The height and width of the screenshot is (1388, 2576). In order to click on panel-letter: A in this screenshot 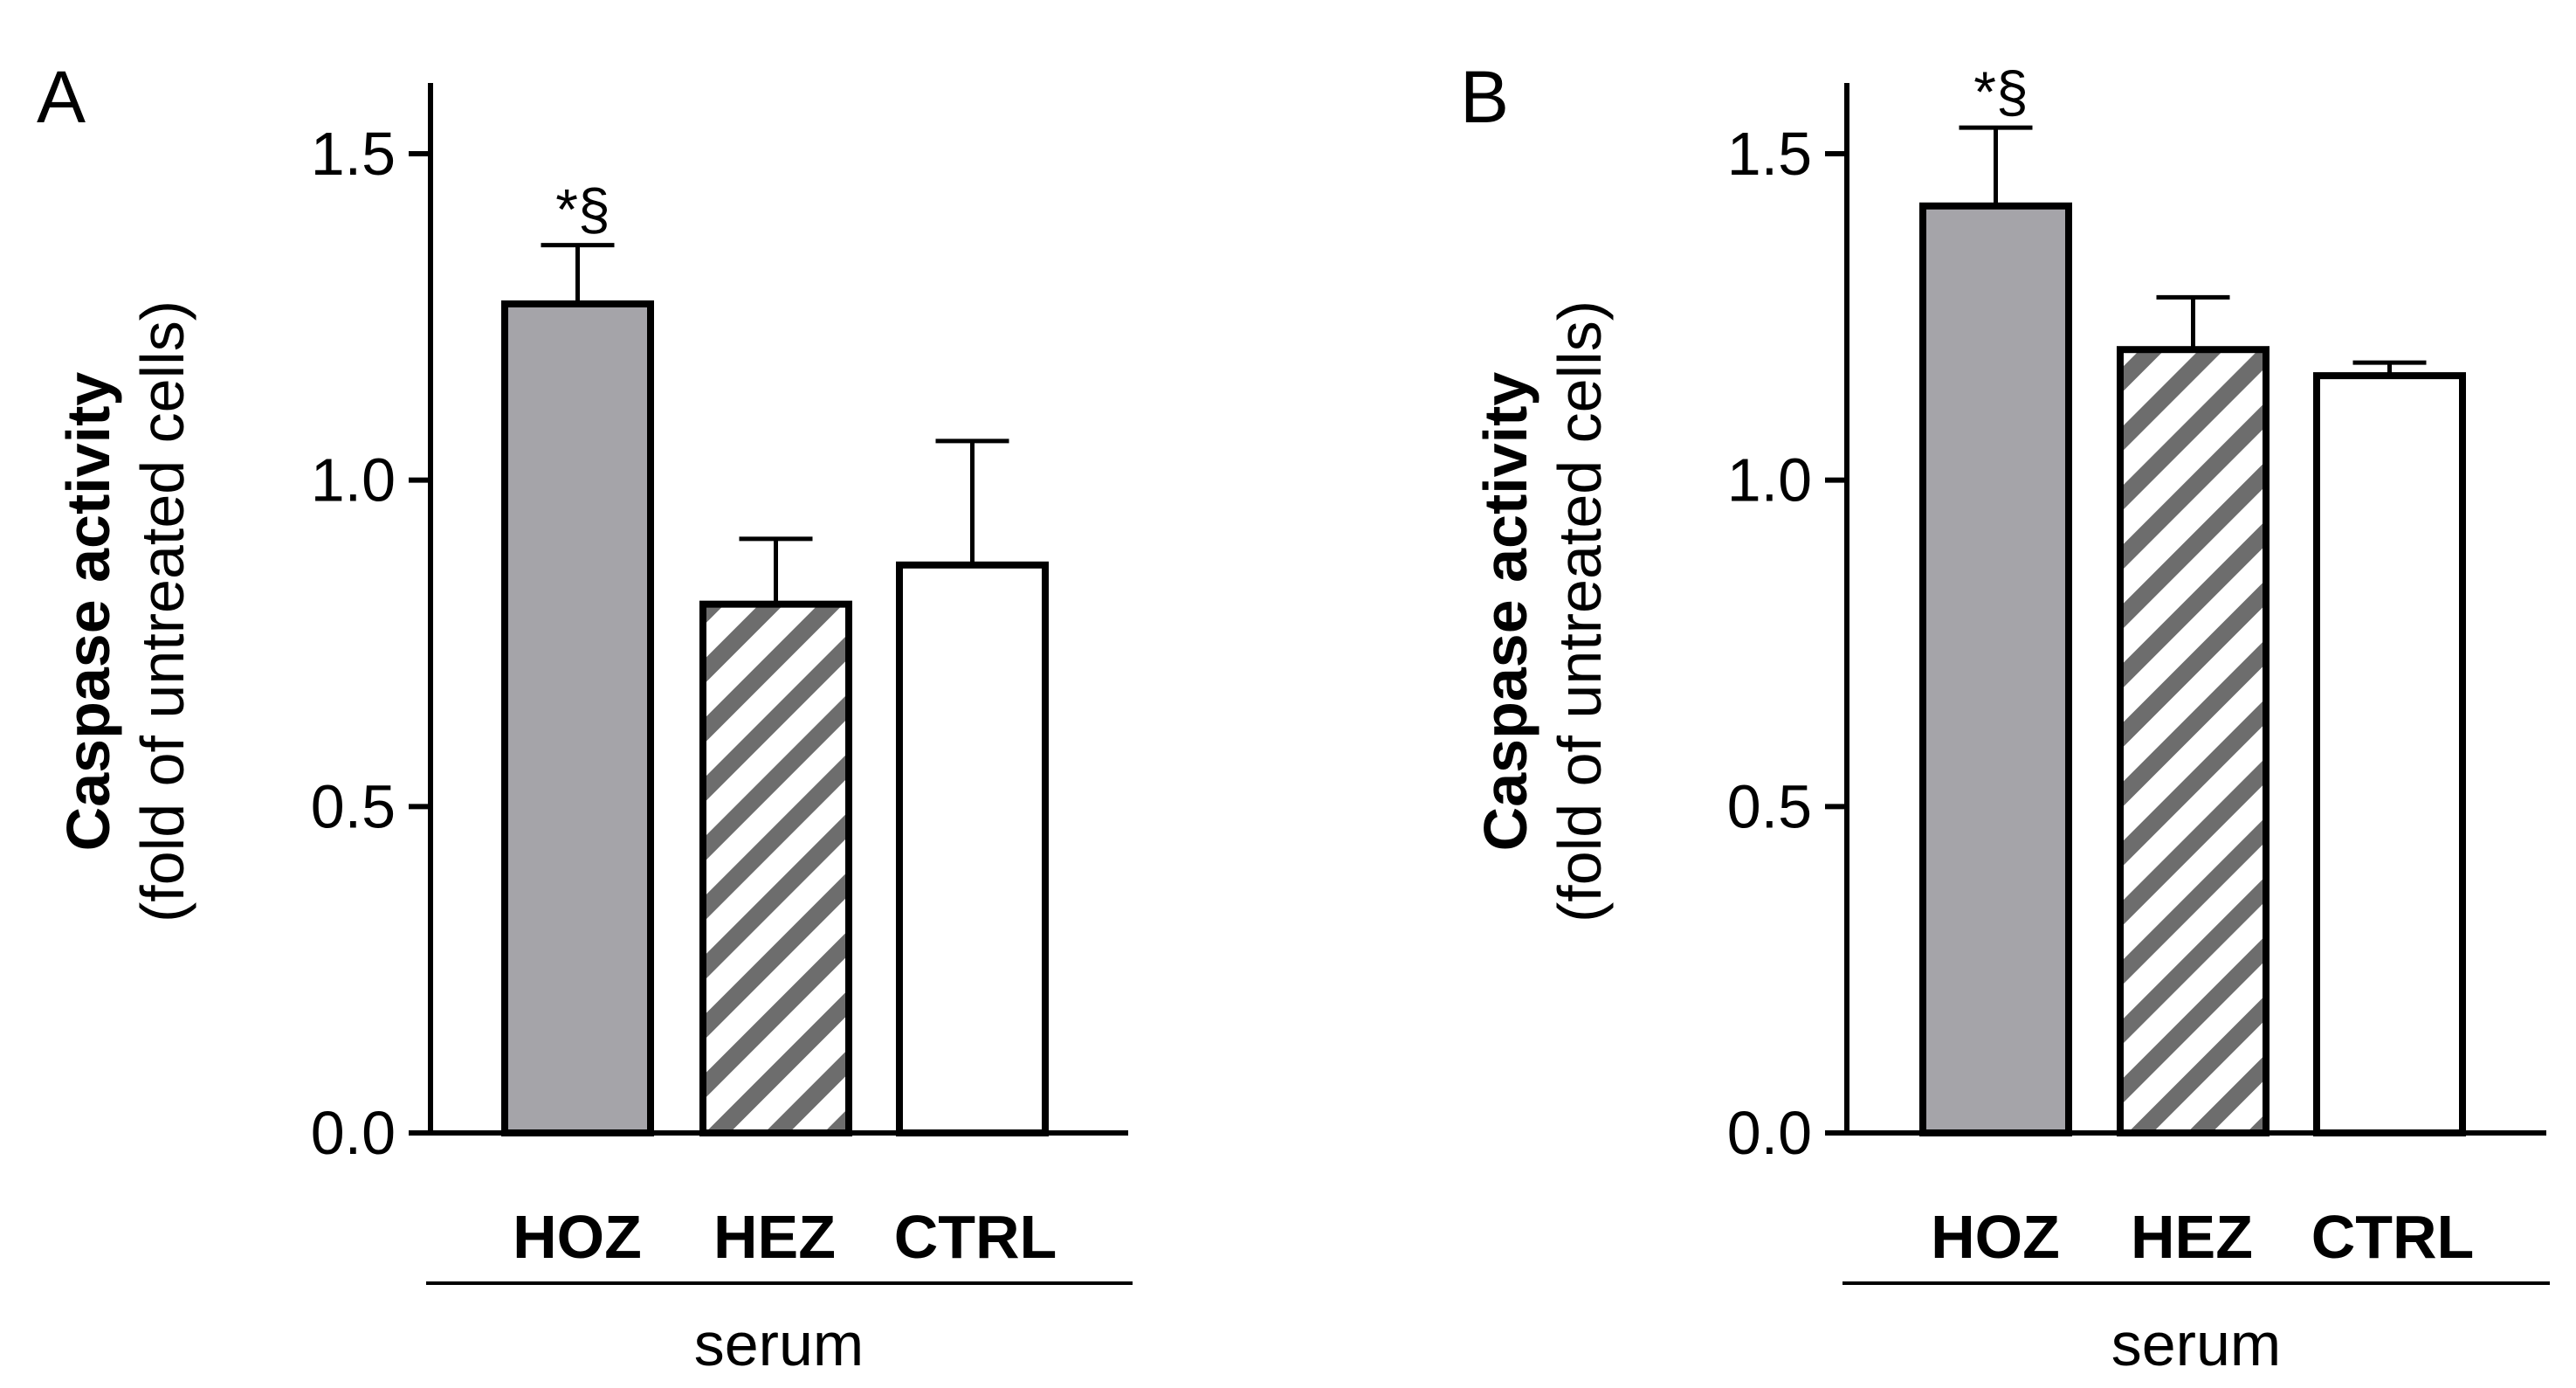, I will do `click(61, 97)`.